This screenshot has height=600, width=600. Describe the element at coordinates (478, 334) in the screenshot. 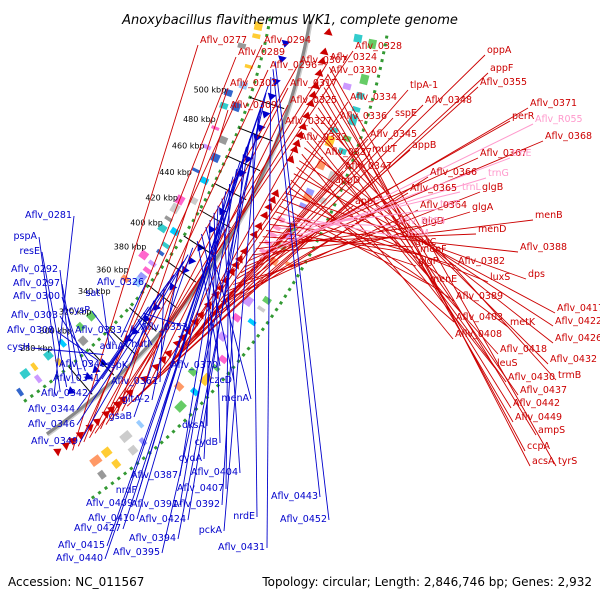

I see `forward-gene-label: Aflv_0408` at that location.